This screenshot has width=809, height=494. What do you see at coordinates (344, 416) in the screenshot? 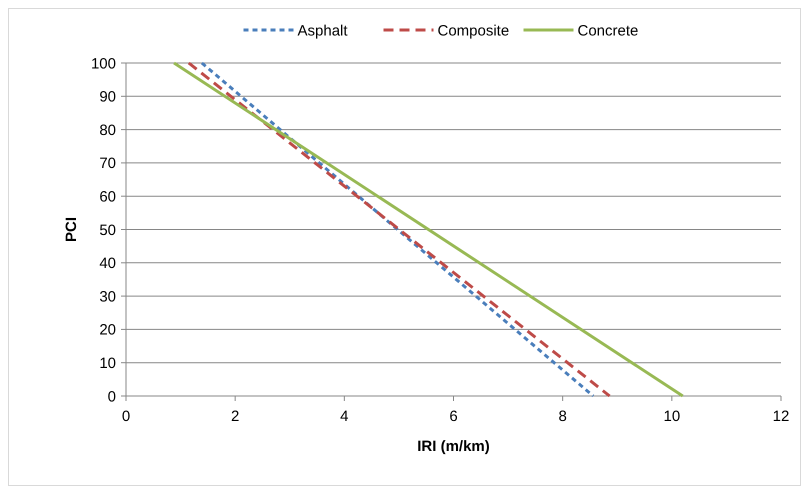
I see `x-tick-label: 4` at bounding box center [344, 416].